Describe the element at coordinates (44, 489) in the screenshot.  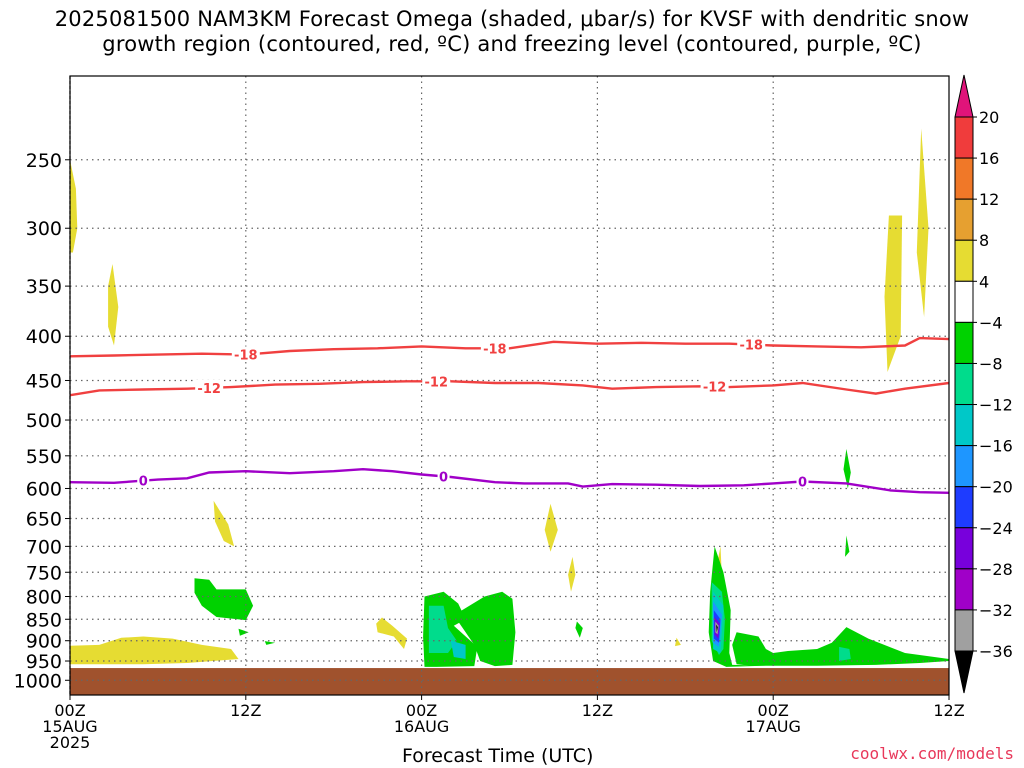
I see `y-tick-label-600: 600` at that location.